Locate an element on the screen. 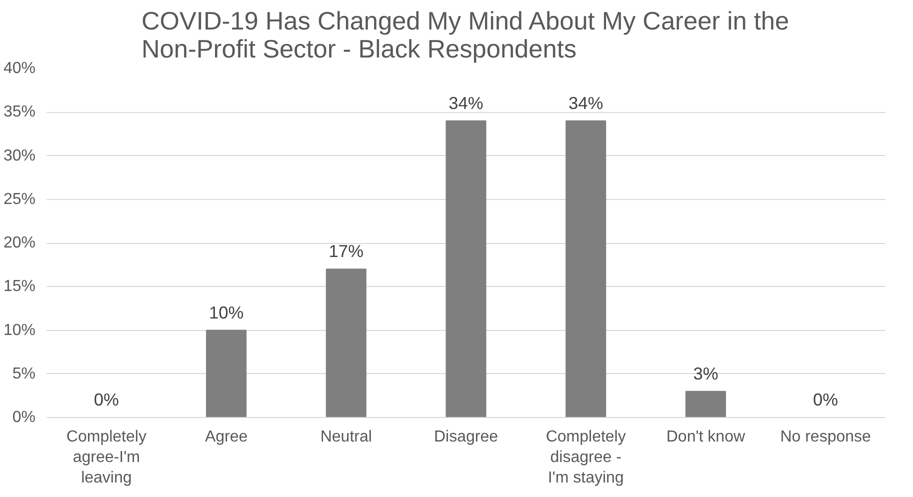 Image resolution: width=913 pixels, height=497 pixels. data-label: 17% is located at coordinates (346, 251).